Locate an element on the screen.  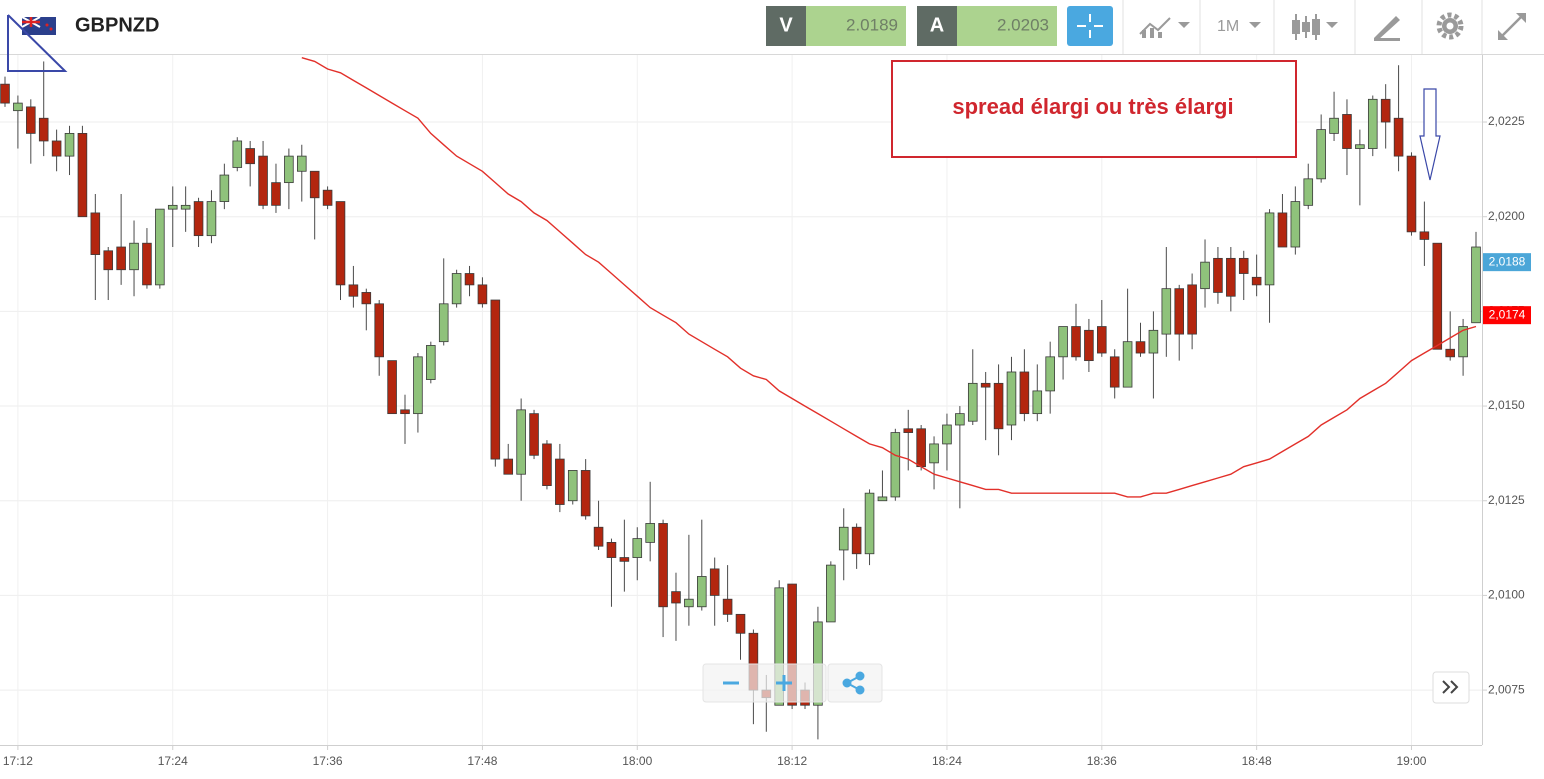
toolbar-separators is located at coordinates (1302, 27).